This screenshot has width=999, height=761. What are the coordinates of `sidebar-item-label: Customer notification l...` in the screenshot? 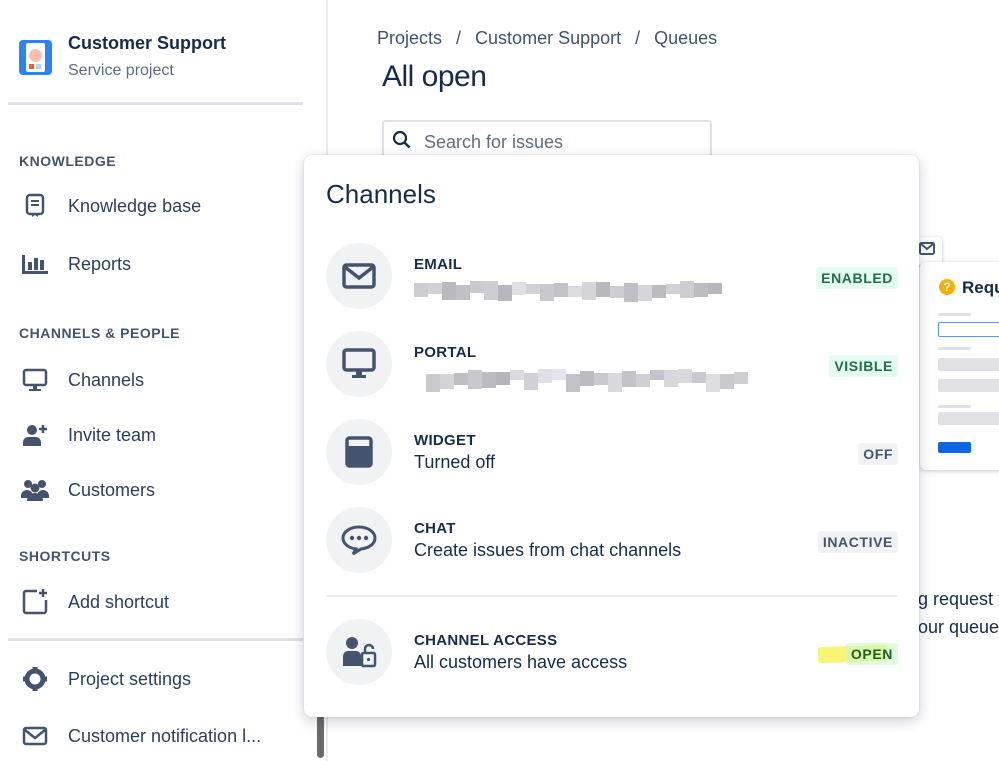 It's located at (165, 735).